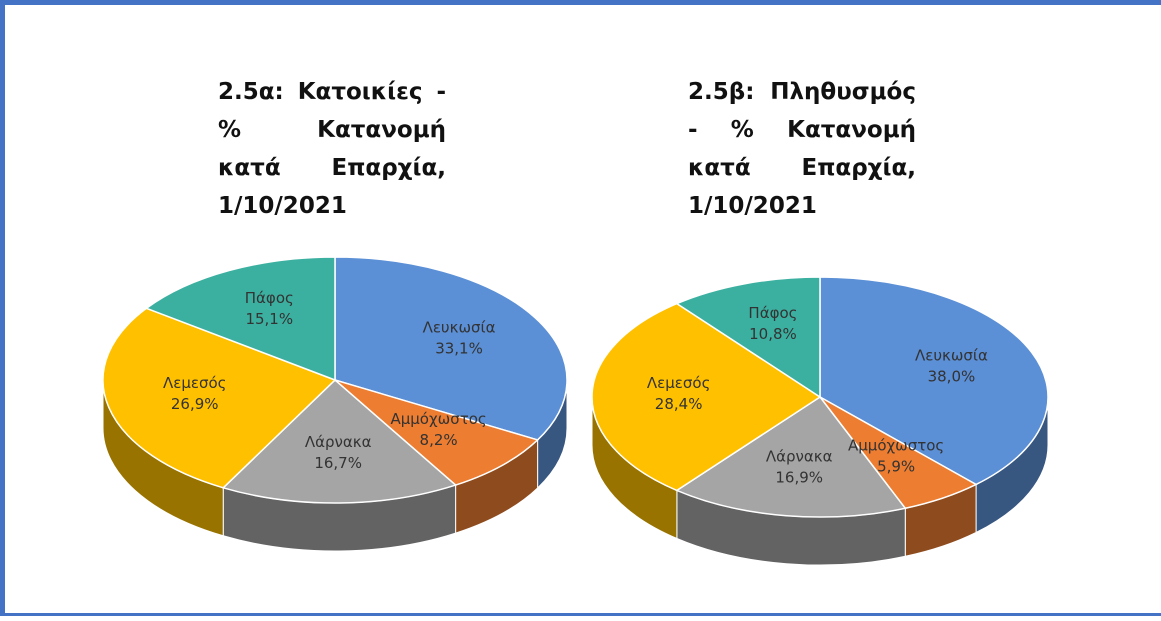 This screenshot has height=621, width=1161. I want to click on slice-value-label: 5,9%, so click(896, 467).